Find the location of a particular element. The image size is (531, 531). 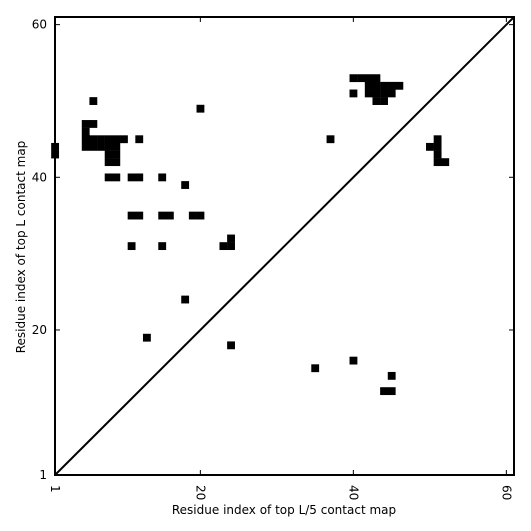

y-tick-label-1: 1 is located at coordinates (43, 475).